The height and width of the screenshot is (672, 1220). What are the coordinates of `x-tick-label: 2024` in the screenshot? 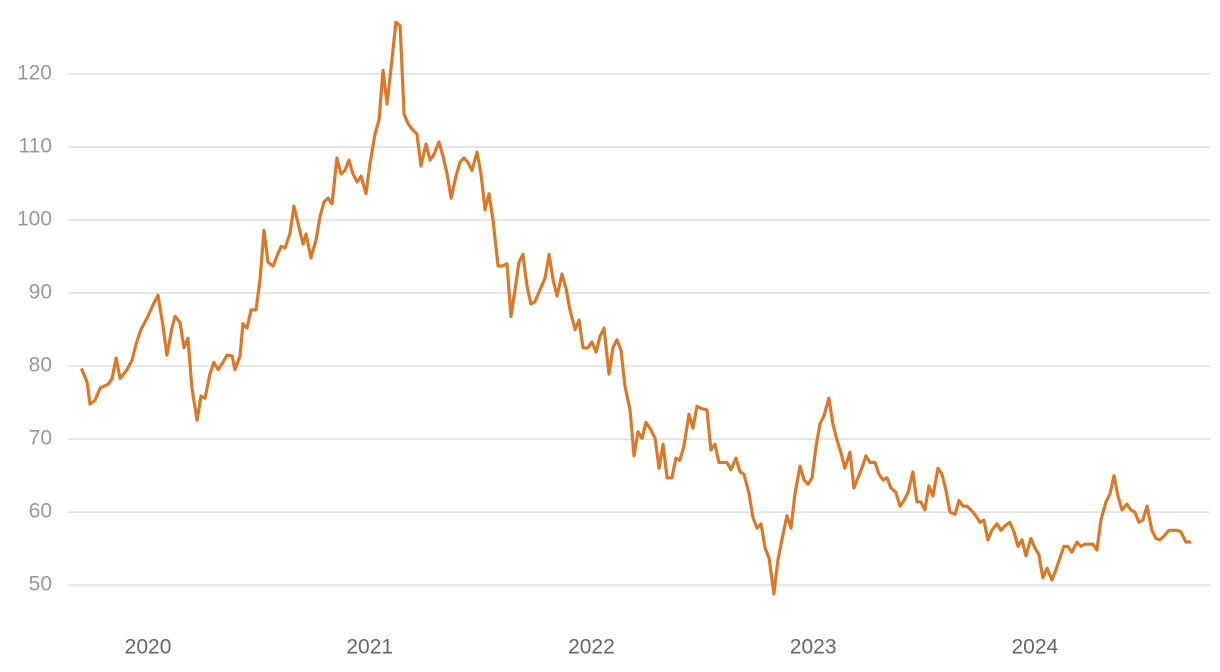 It's located at (1034, 647).